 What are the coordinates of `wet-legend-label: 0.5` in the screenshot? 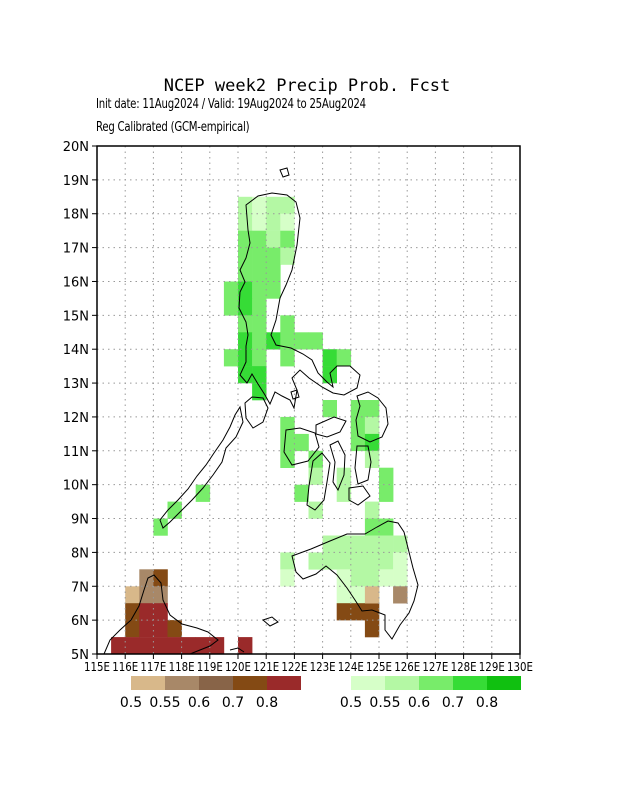 It's located at (351, 703).